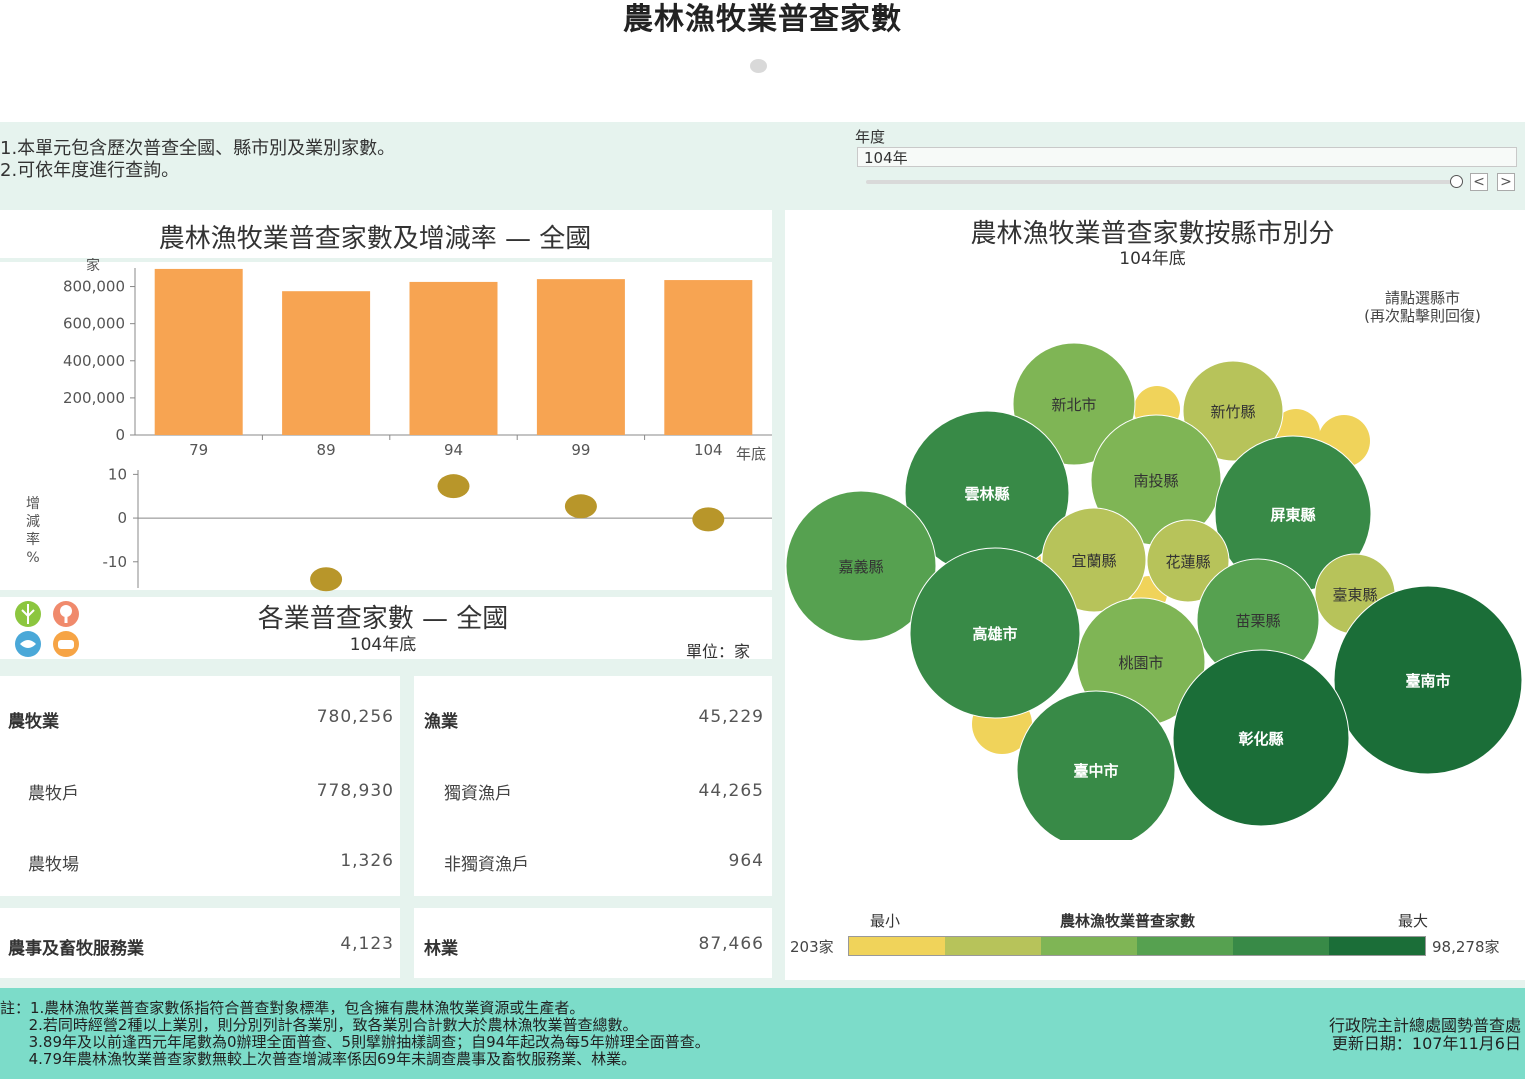  I want to click on bar-y-tick-label: 800,000, so click(94, 287).